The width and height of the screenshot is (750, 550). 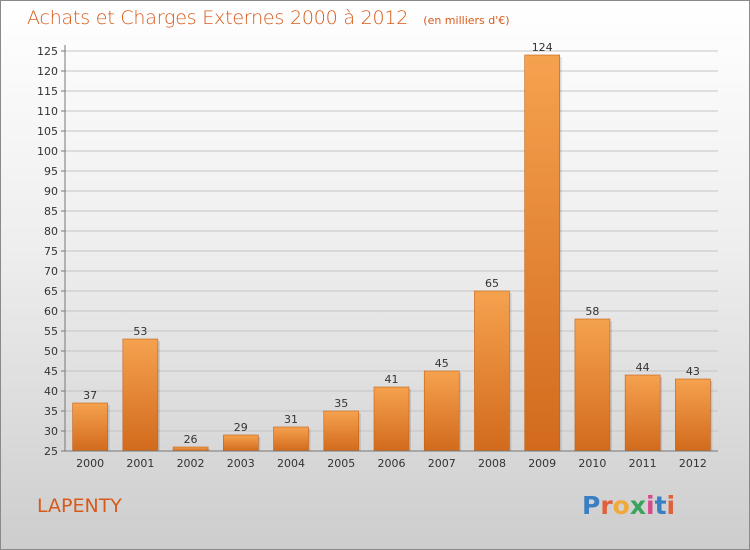 I want to click on logo-letter: x, so click(x=637, y=505).